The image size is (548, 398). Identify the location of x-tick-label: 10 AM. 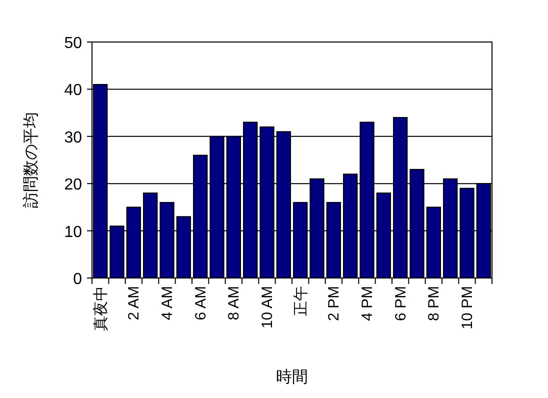
(267, 307).